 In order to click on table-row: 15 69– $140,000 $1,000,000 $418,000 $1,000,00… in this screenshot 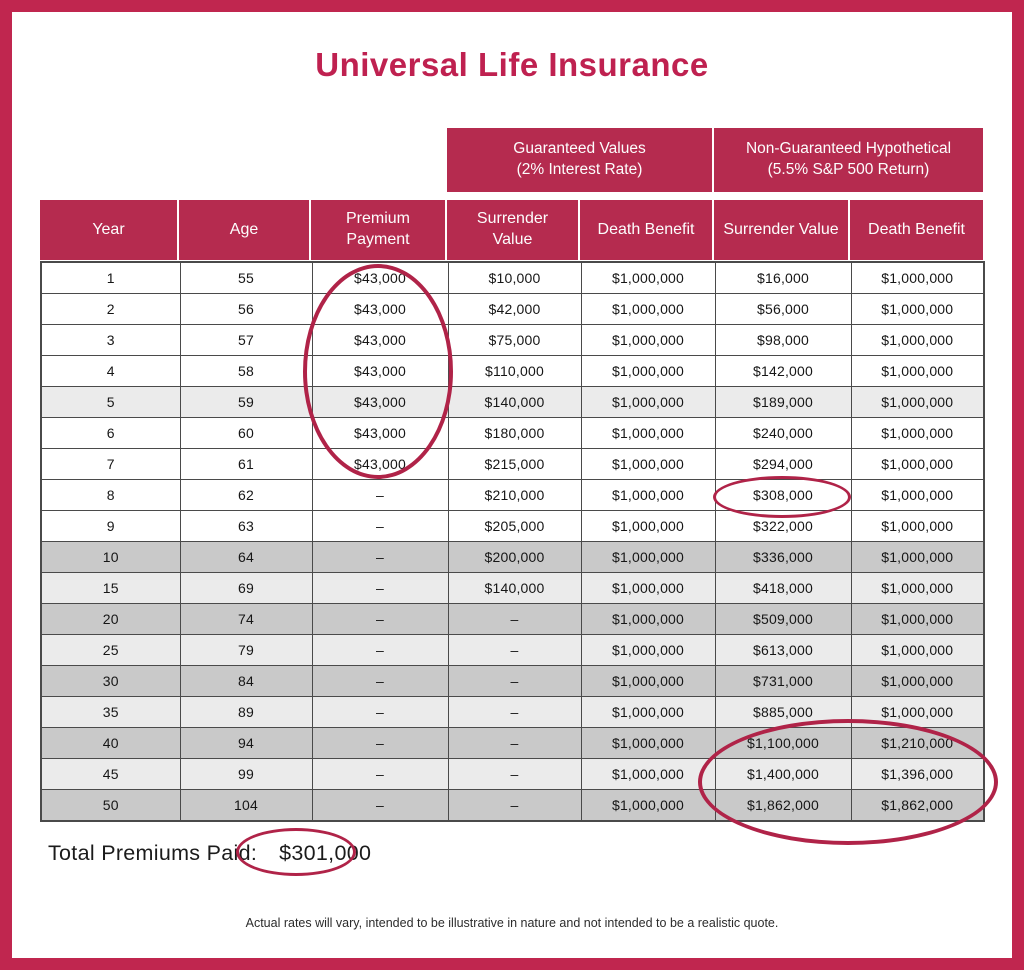, I will do `click(512, 588)`.